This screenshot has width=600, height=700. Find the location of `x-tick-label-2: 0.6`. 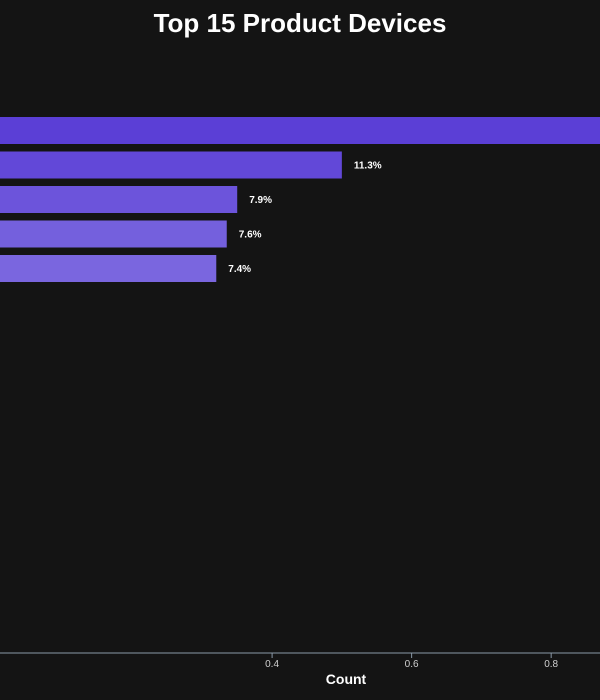

x-tick-label-2: 0.6 is located at coordinates (412, 664).